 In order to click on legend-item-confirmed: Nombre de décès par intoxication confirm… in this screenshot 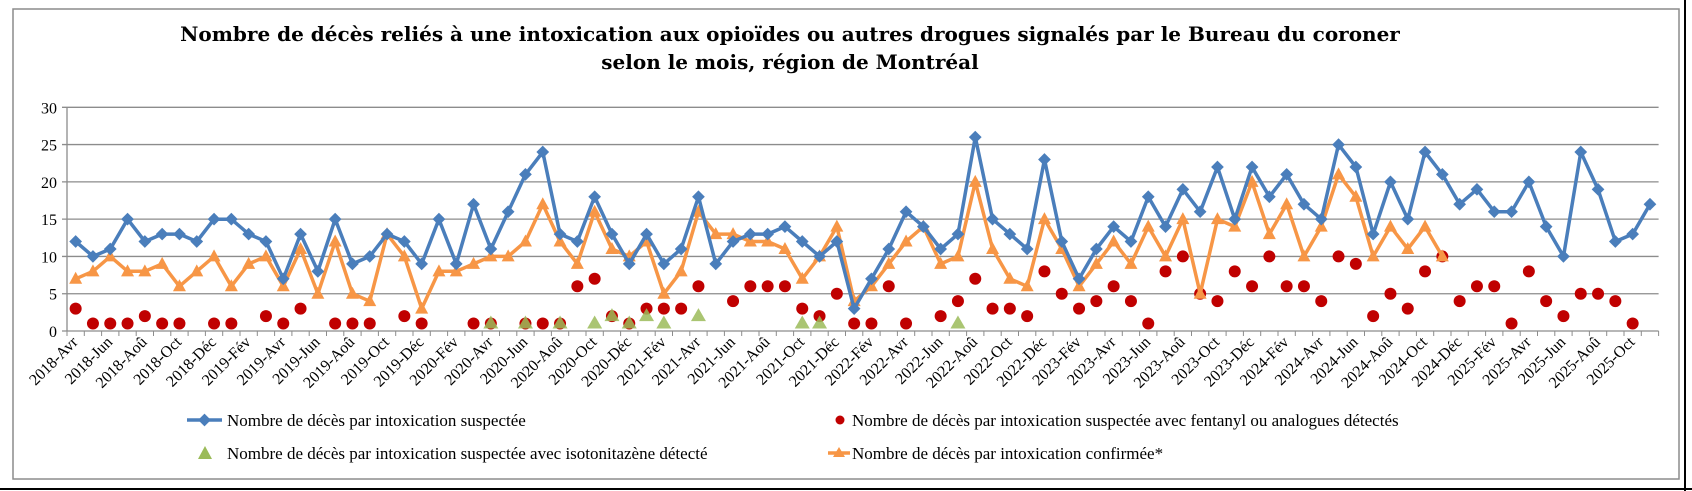, I will do `click(995, 453)`.